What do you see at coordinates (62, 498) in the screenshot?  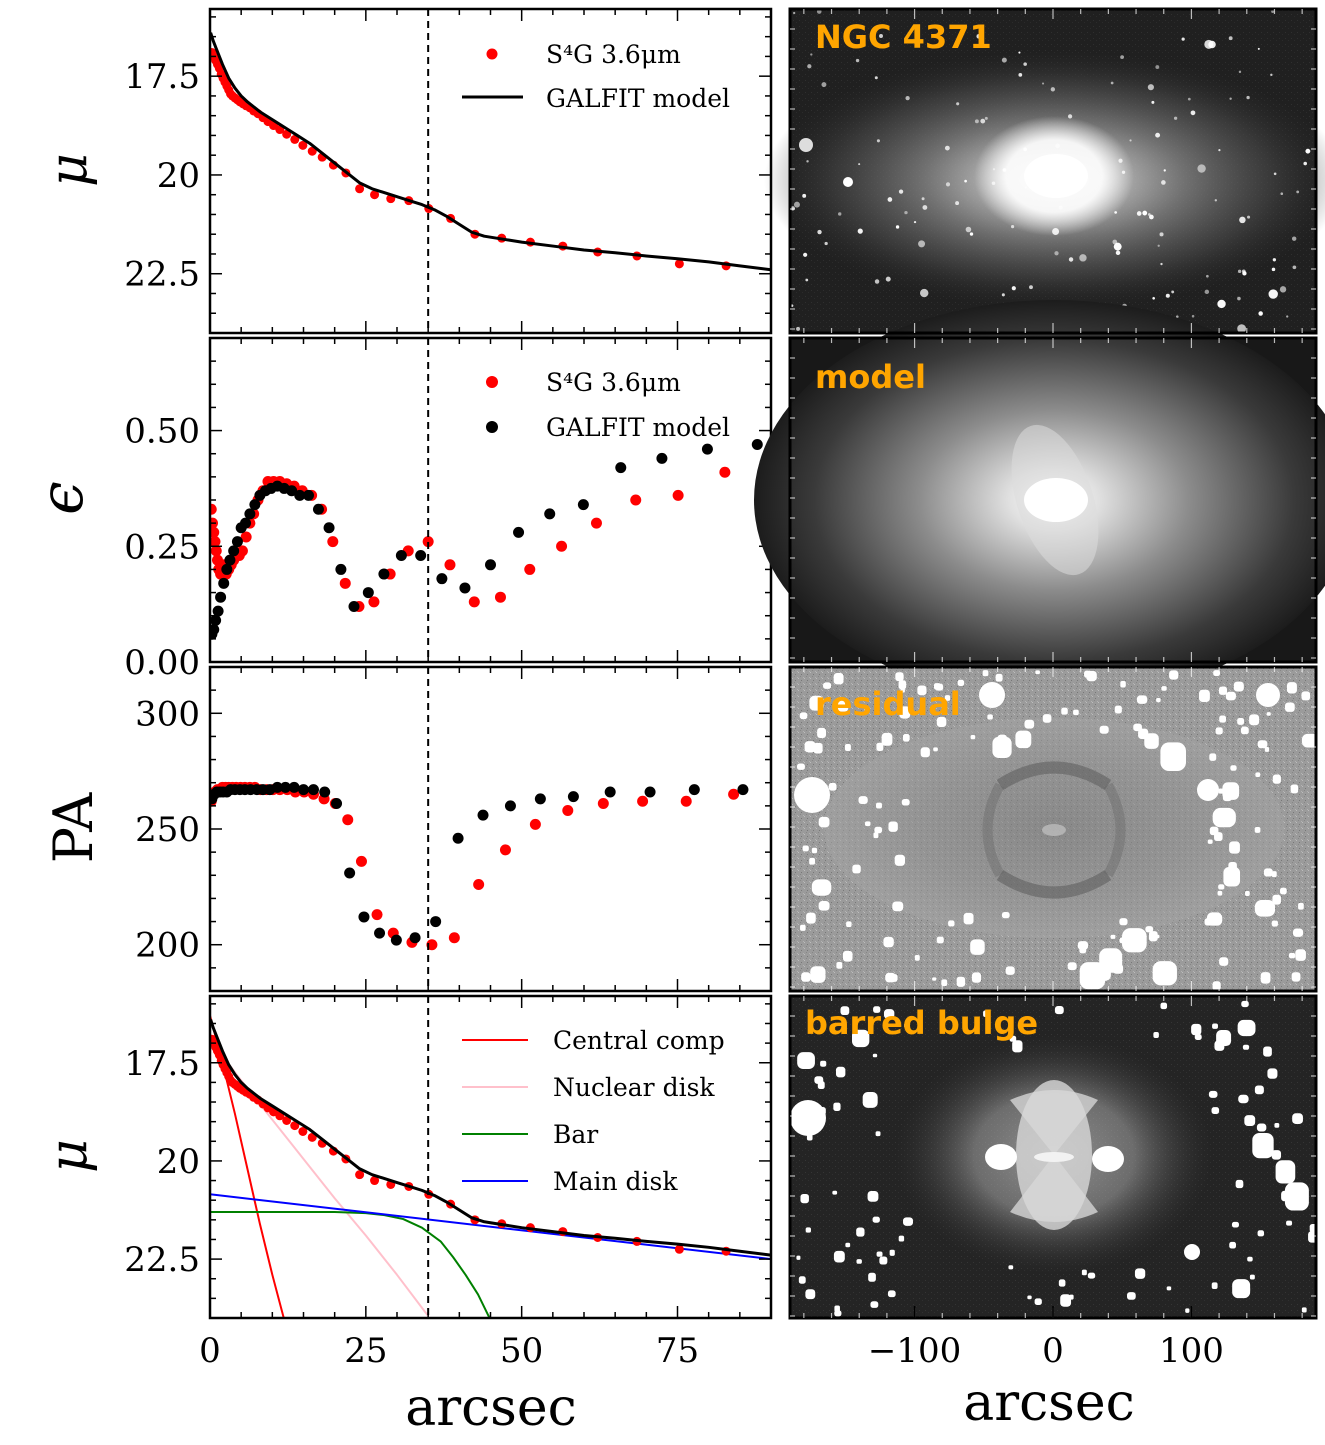 I see `y-axis-title-epsilon: ϵ` at bounding box center [62, 498].